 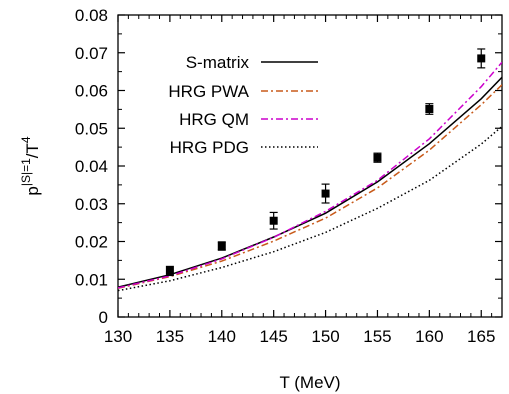 What do you see at coordinates (170, 336) in the screenshot?
I see `x-tick-label: 135` at bounding box center [170, 336].